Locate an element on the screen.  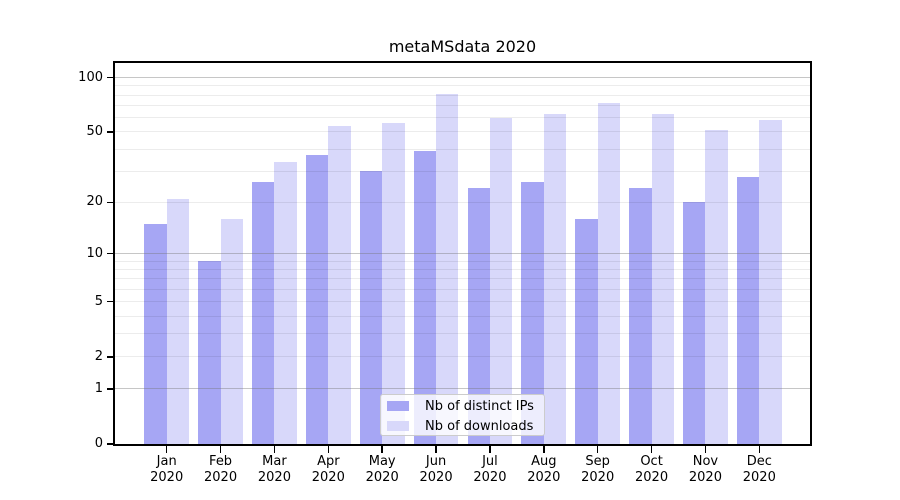
bar-jun-ips is located at coordinates (425, 297).